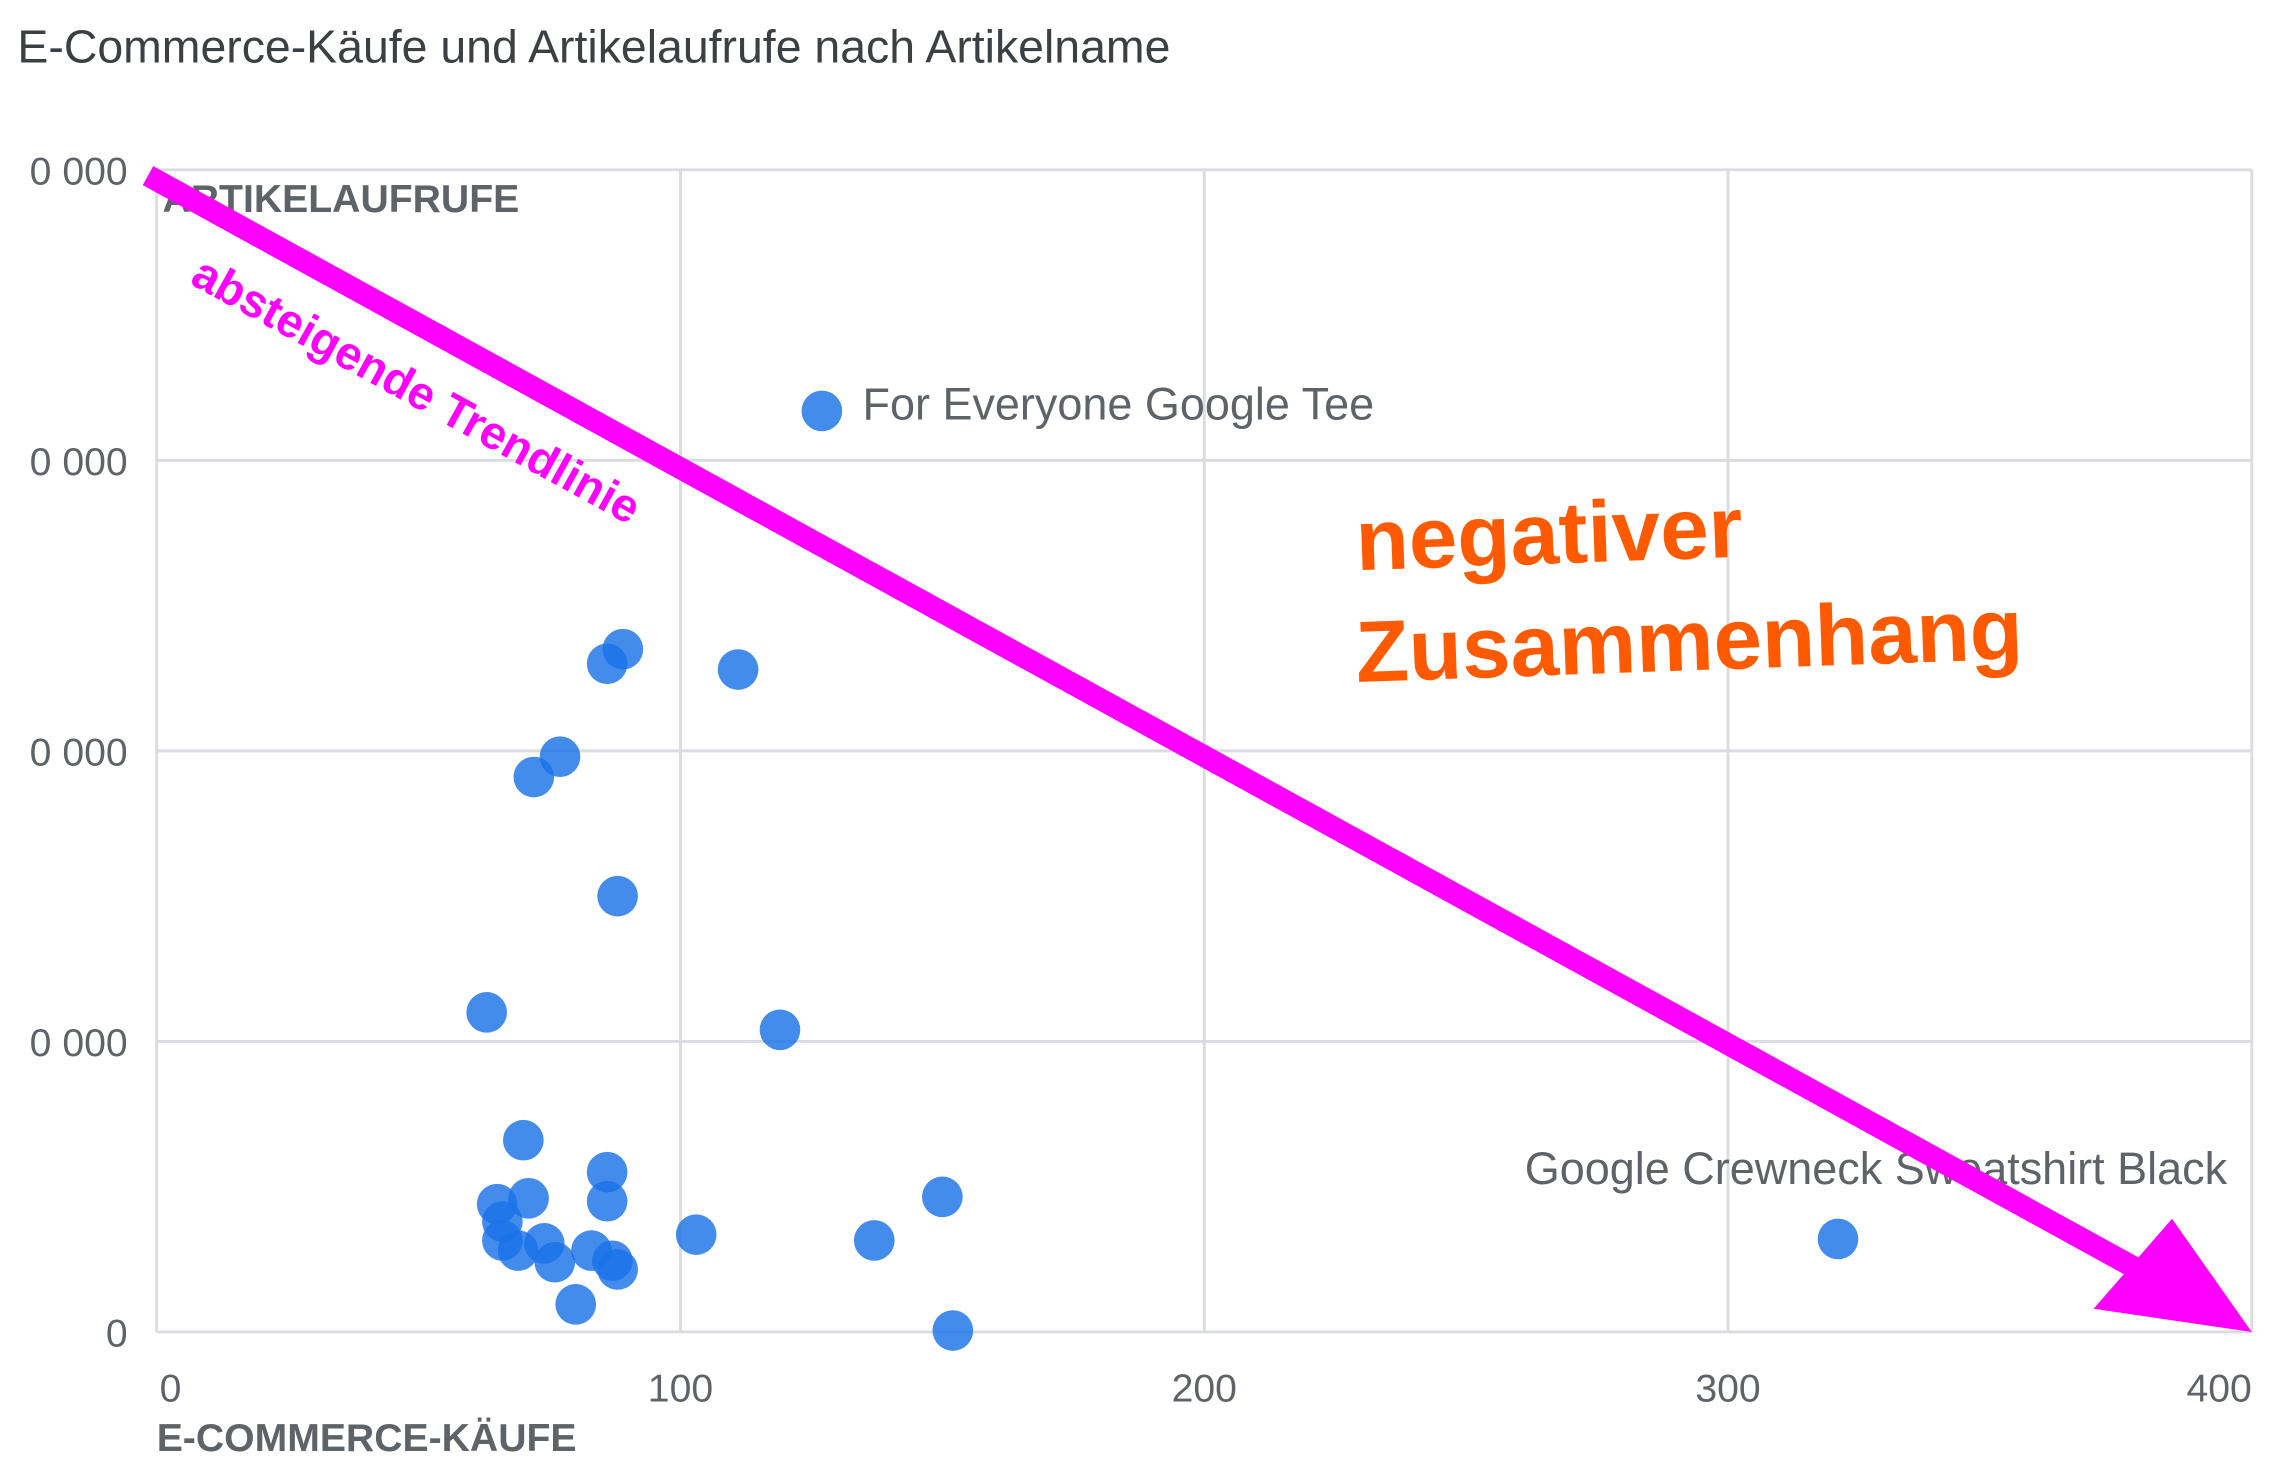 This screenshot has height=1480, width=2275. Describe the element at coordinates (2172, 1275) in the screenshot. I see `trend-arrow-head` at that location.